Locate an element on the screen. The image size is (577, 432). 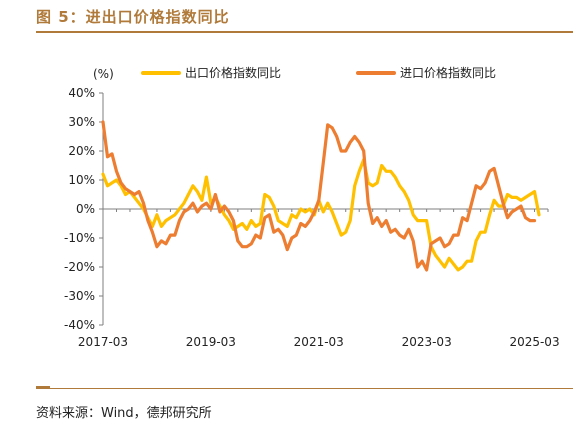
x-tick-label: 2017-03 is located at coordinates (103, 342).